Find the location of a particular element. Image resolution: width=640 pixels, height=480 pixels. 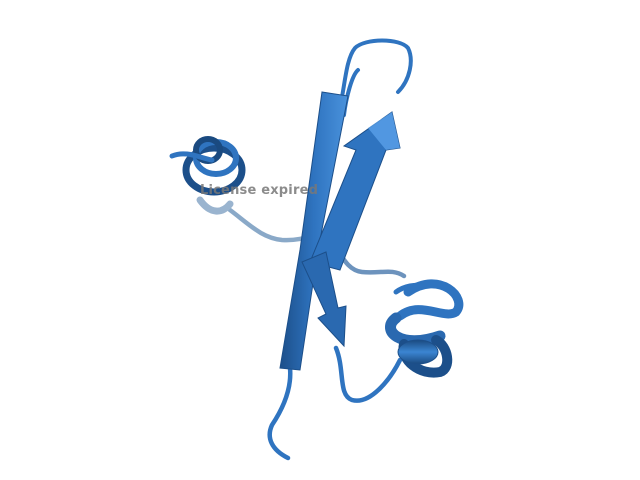

coil-bottom-tail is located at coordinates (280, 413).